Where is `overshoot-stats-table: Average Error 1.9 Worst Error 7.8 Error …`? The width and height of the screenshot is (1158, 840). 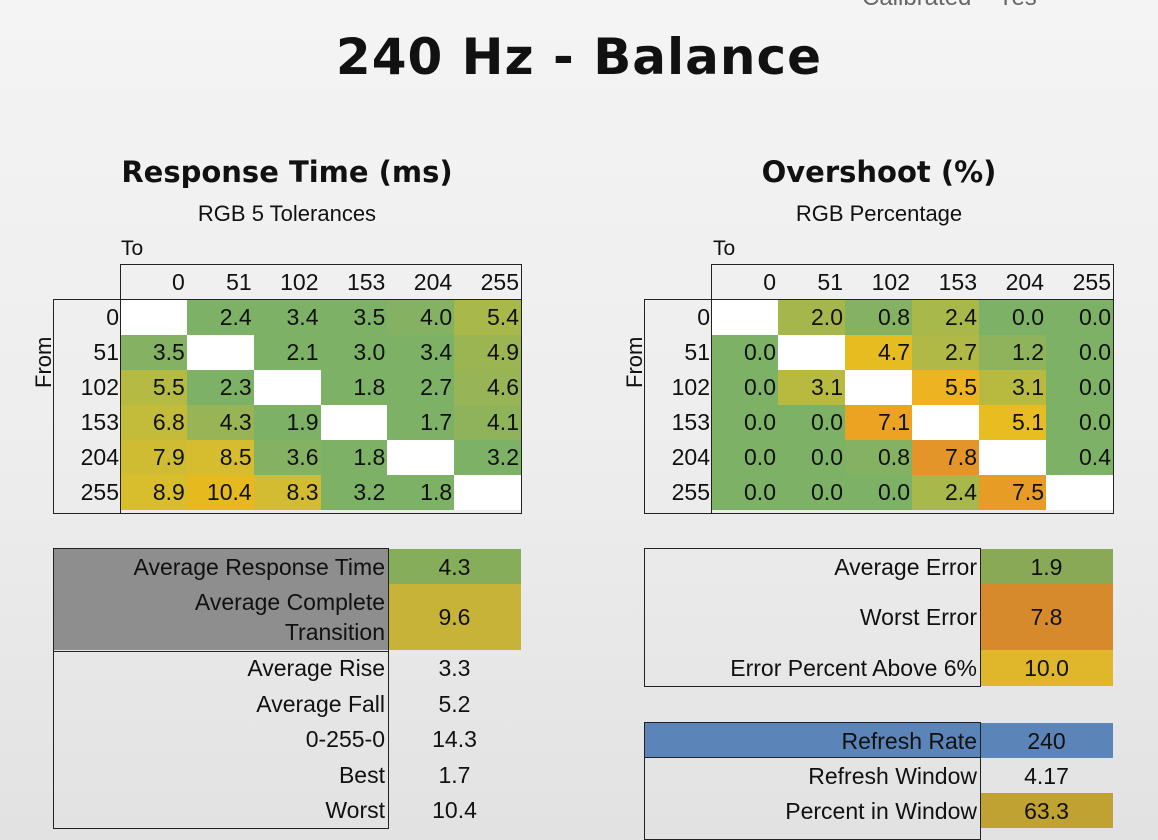
overshoot-stats-table: Average Error 1.9 Worst Error 7.8 Error … is located at coordinates (879, 617).